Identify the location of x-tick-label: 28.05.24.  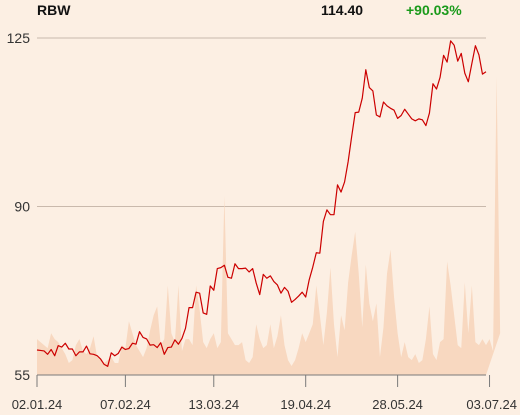
(397, 404).